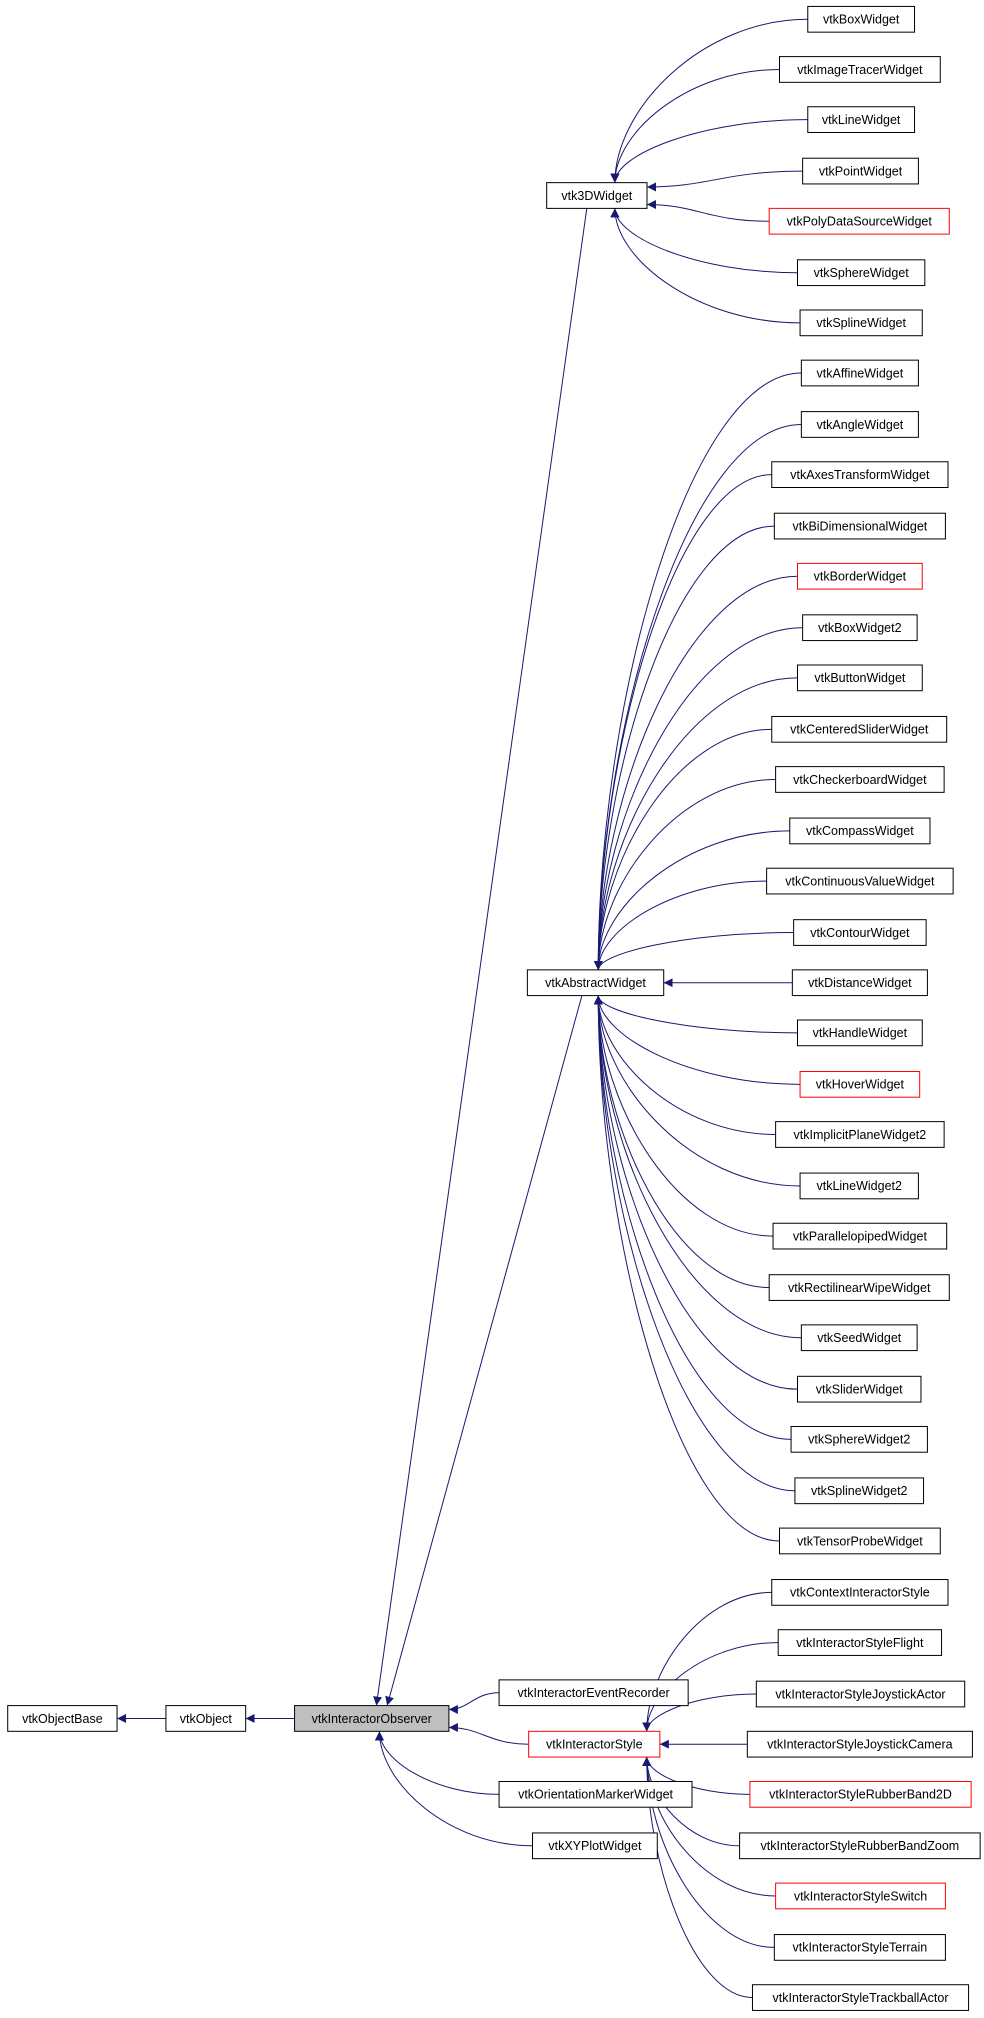 This screenshot has height=2018, width=984. I want to click on class-label: vtkObjectBase, so click(62, 1719).